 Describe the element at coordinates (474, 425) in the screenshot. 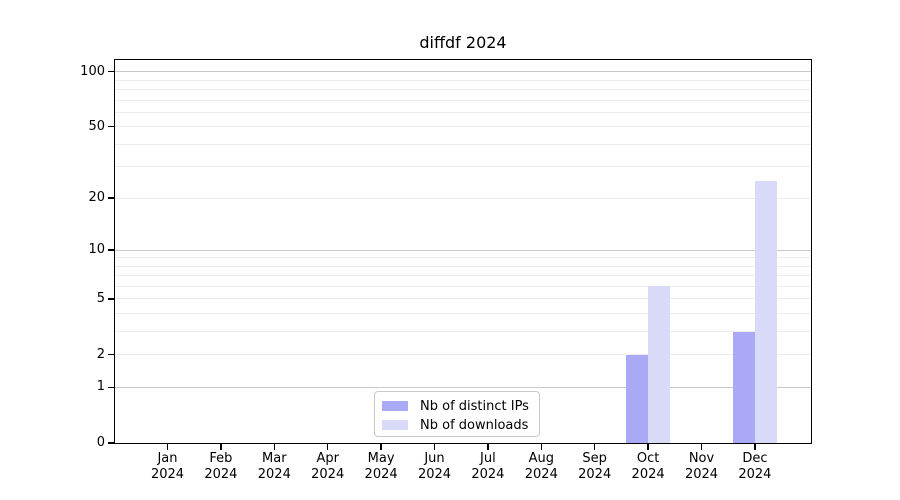

I see `legend-label: Nb of downloads` at that location.